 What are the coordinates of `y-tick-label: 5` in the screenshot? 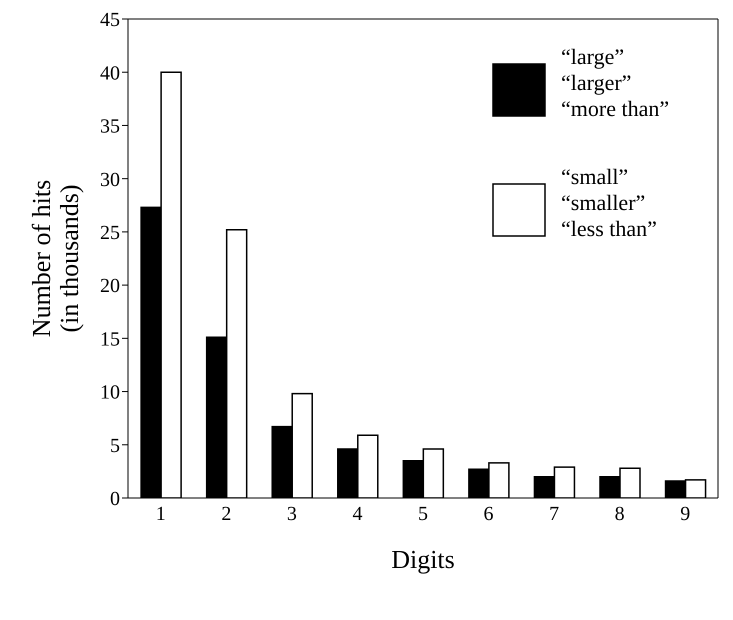 It's located at (115, 445).